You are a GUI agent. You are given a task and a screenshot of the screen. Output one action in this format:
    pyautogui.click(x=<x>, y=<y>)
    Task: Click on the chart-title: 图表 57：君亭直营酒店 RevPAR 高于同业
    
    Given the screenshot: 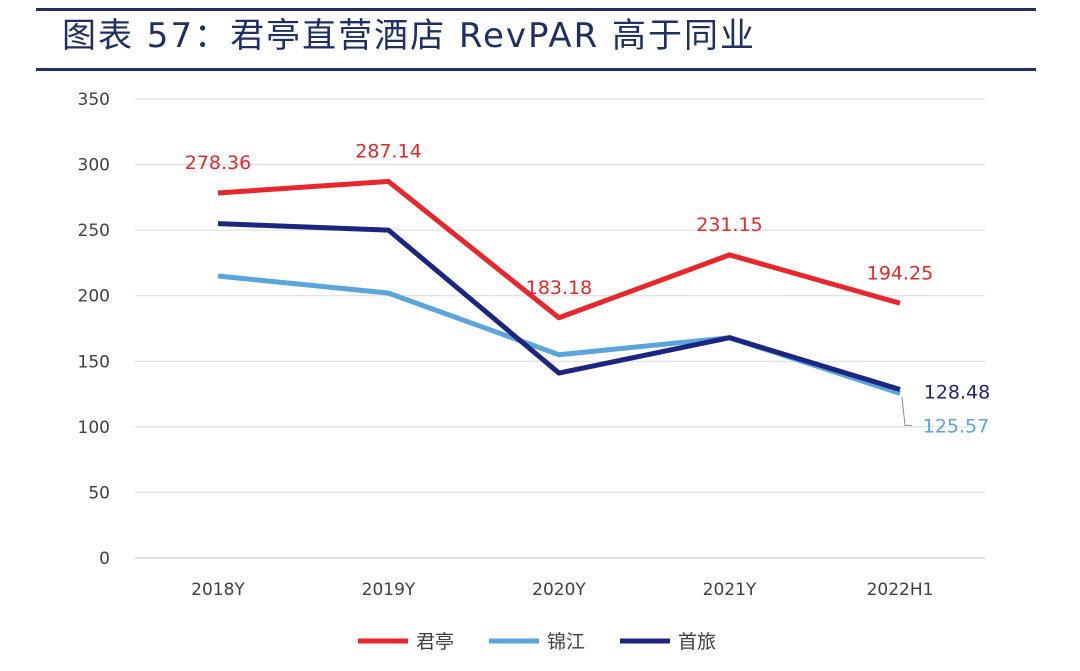 What is the action you would take?
    pyautogui.click(x=409, y=36)
    